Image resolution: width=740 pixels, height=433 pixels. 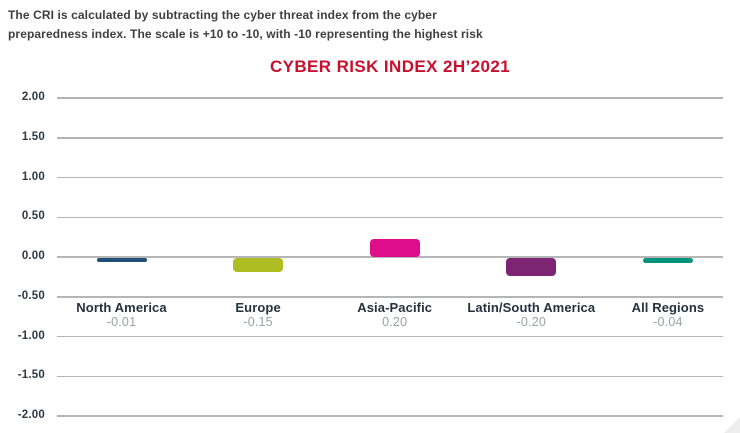 I want to click on value-label: 0.20, so click(x=395, y=322).